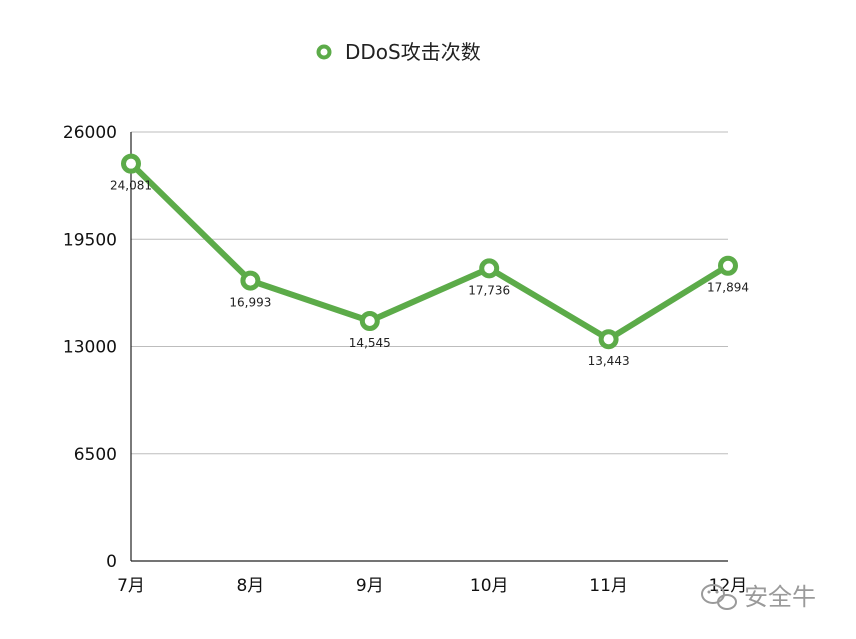 The image size is (856, 639). Describe the element at coordinates (728, 288) in the screenshot. I see `data-label: 17,894` at that location.